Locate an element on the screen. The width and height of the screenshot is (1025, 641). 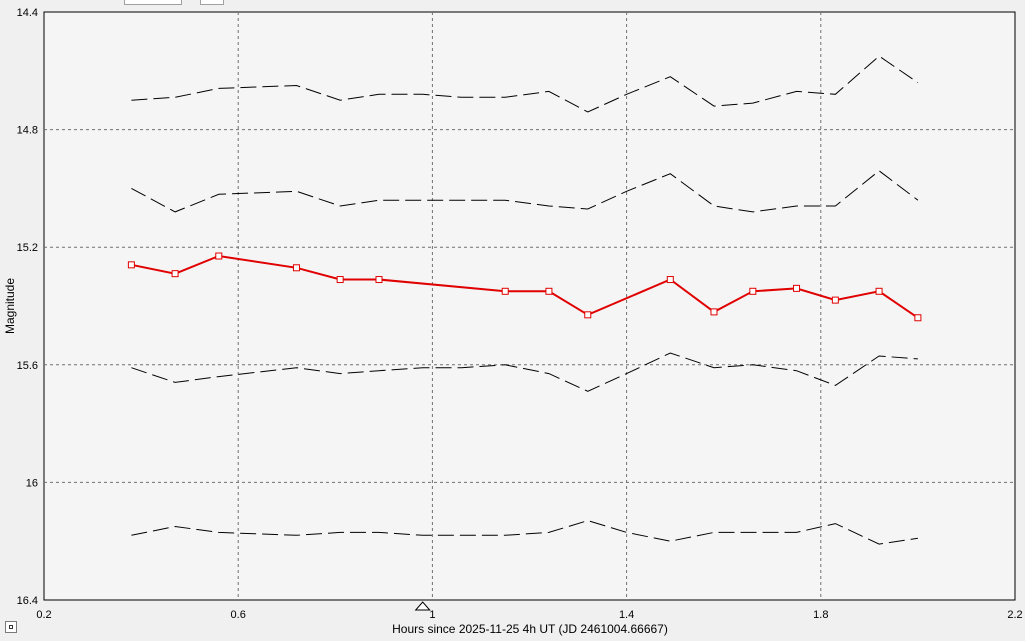
y-axis-label: Magnitude is located at coordinates (10, 306).